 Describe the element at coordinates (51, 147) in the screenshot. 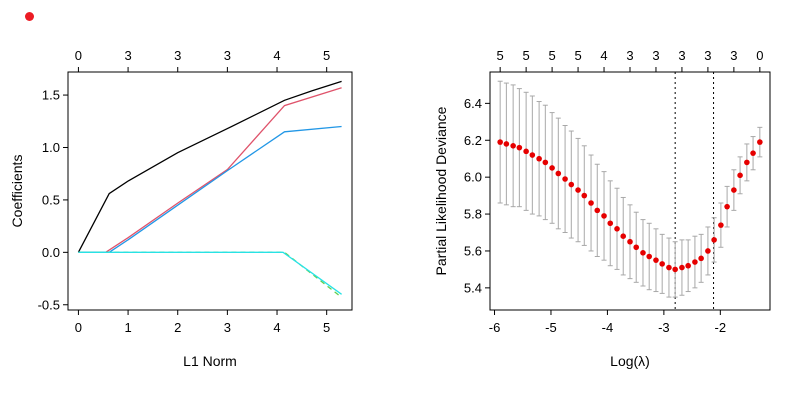

I see `y-axis-tick-label: 1.0` at that location.